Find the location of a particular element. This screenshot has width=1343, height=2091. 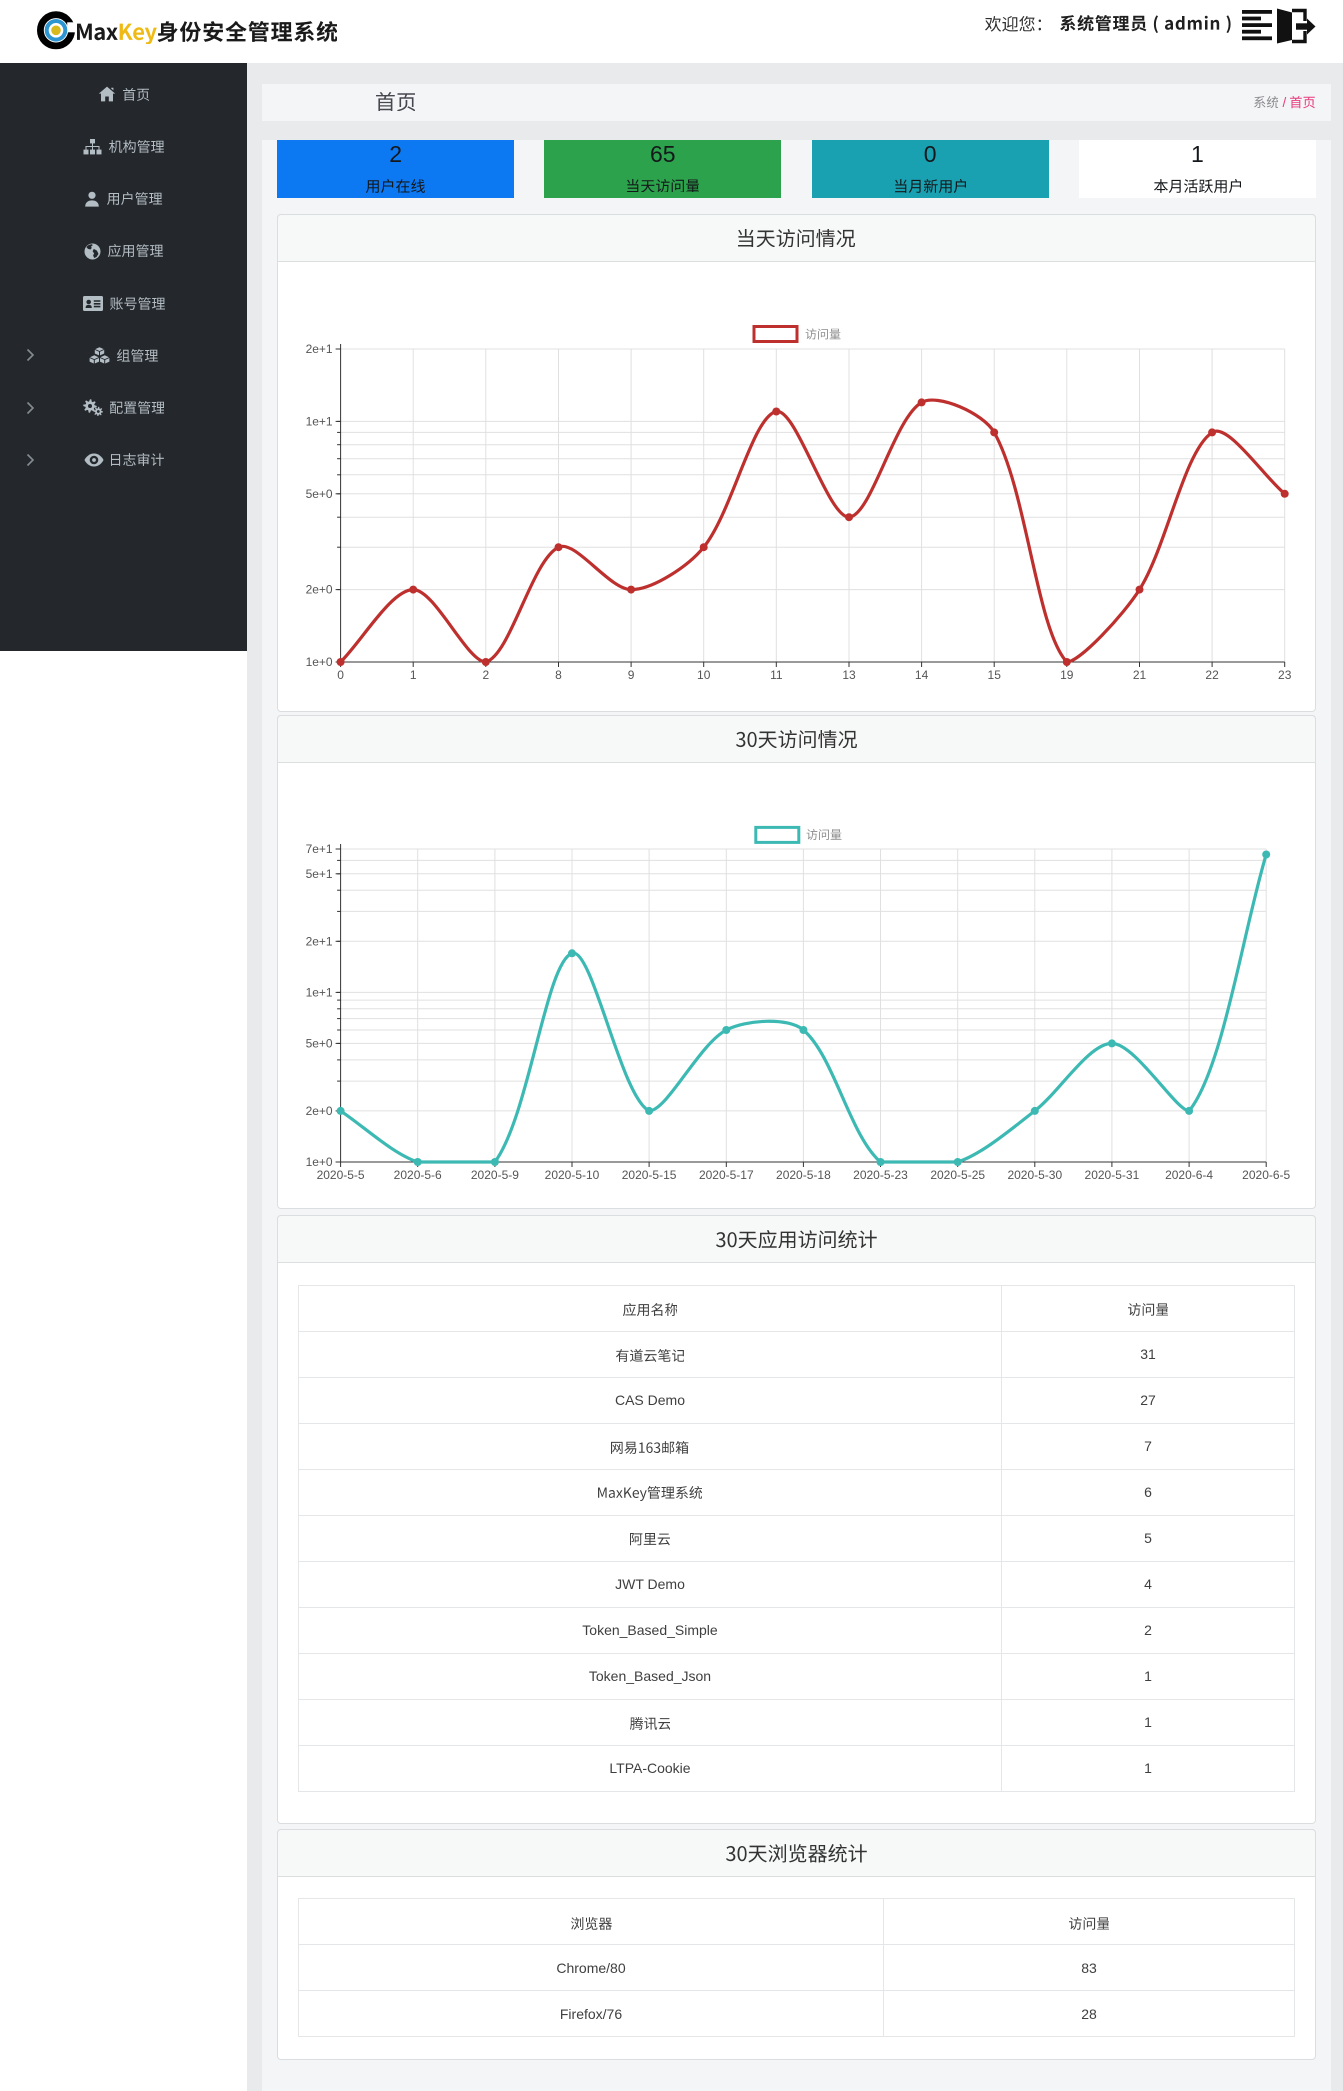

svg-text: 2020-5-5 is located at coordinates (341, 1175).